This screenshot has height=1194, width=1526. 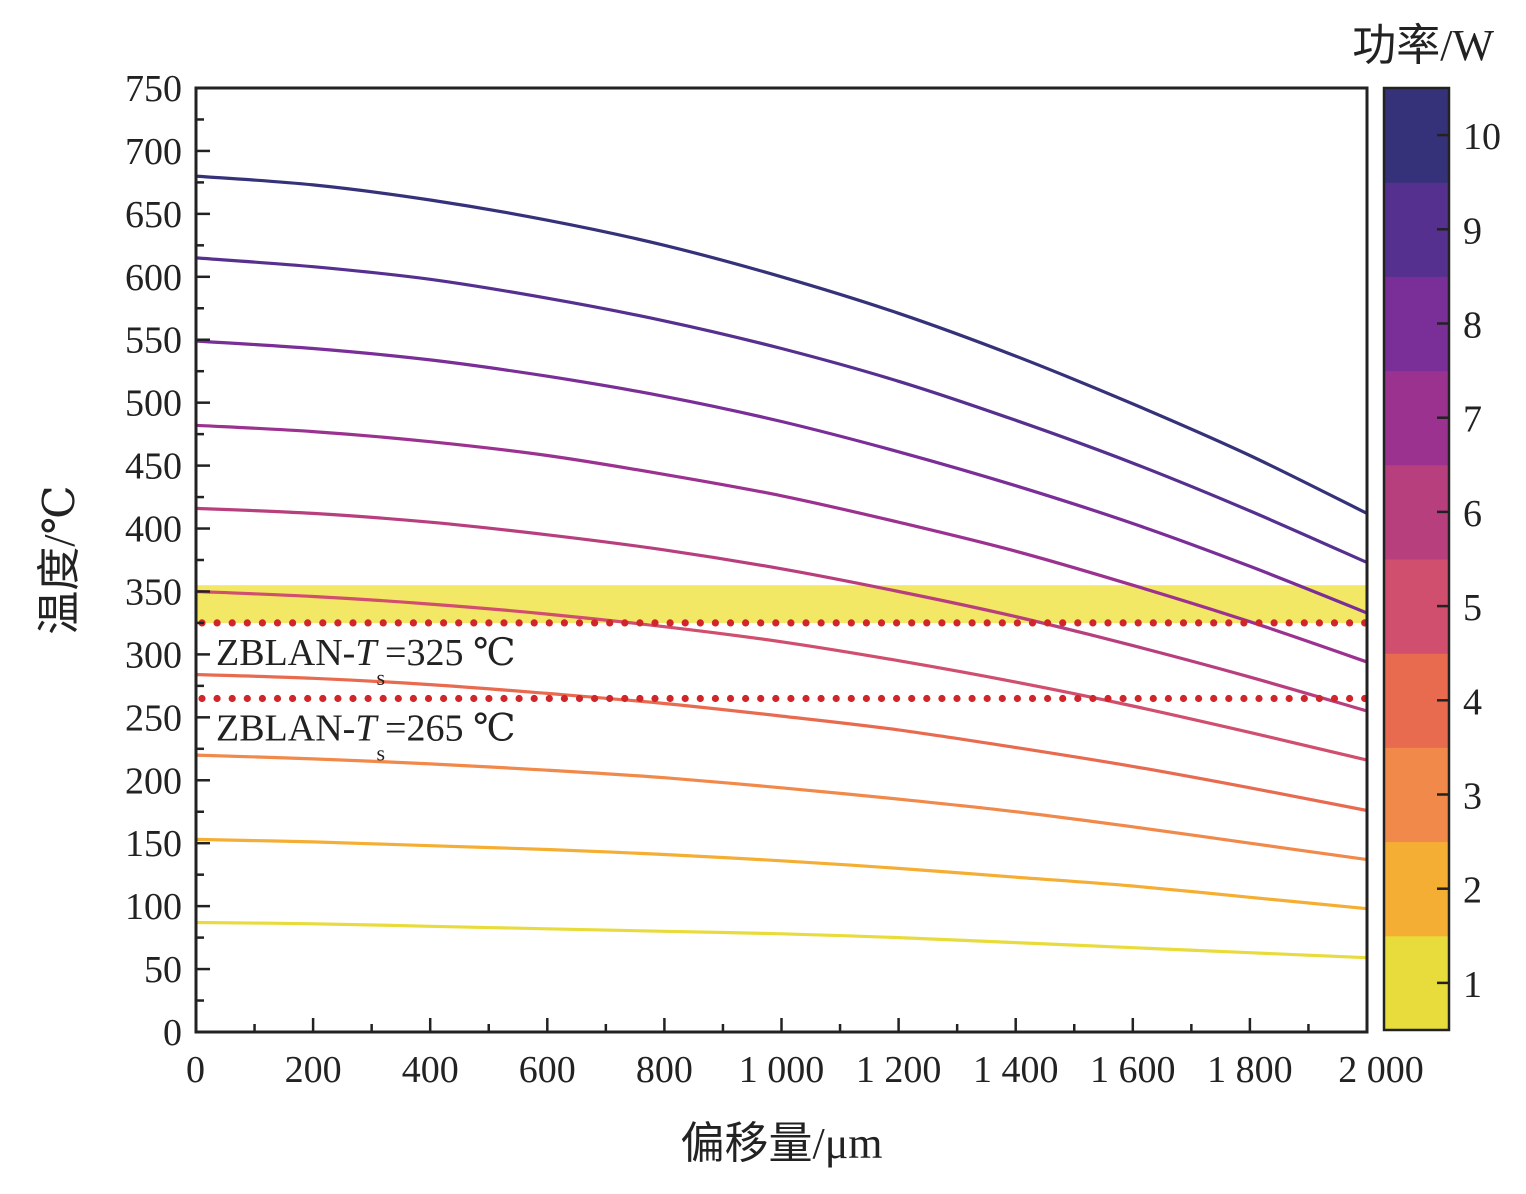 What do you see at coordinates (1472, 608) in the screenshot?
I see `colorbar-label: 5` at bounding box center [1472, 608].